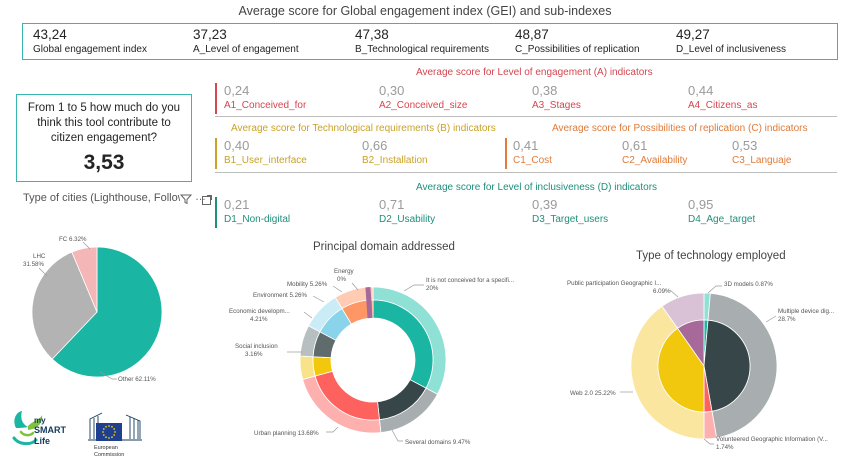 The height and width of the screenshot is (464, 850). I want to click on pie-slice-fc, so click(84, 279).